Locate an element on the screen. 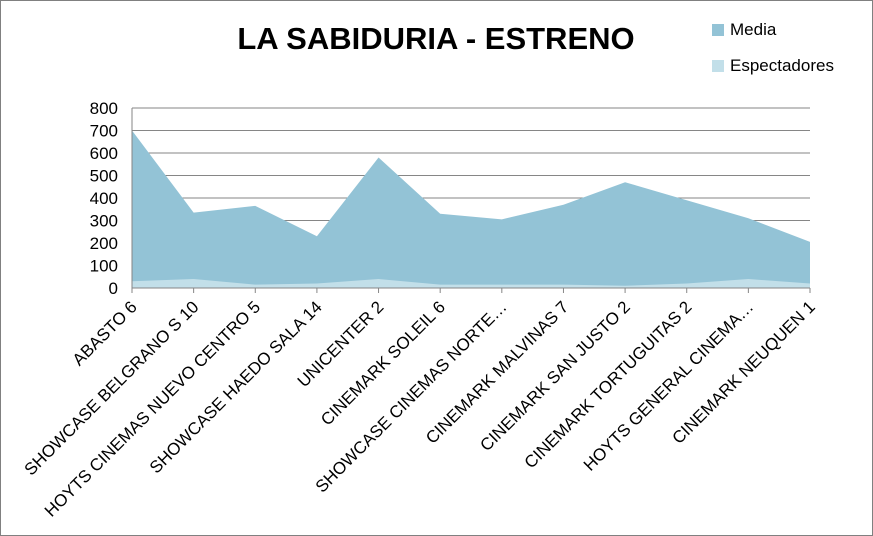 Image resolution: width=873 pixels, height=536 pixels. legend-item-media: Media is located at coordinates (744, 30).